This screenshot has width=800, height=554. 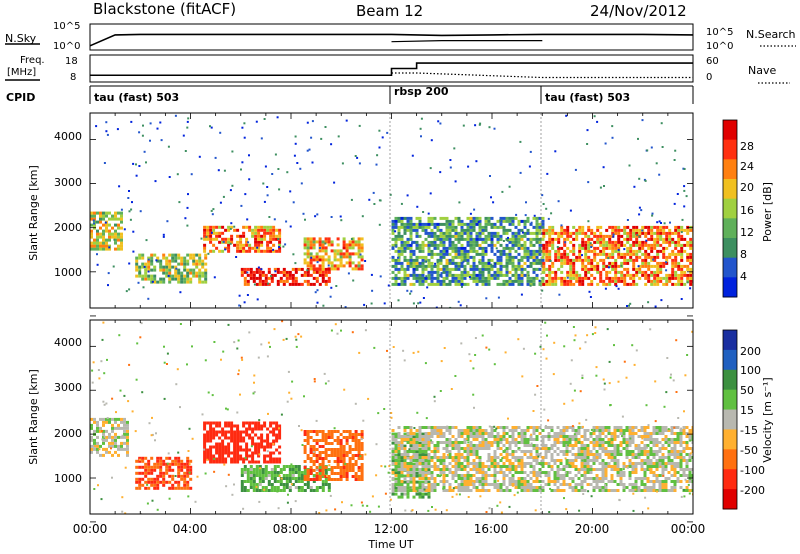 I want to click on power-colorbar, so click(x=730, y=209).